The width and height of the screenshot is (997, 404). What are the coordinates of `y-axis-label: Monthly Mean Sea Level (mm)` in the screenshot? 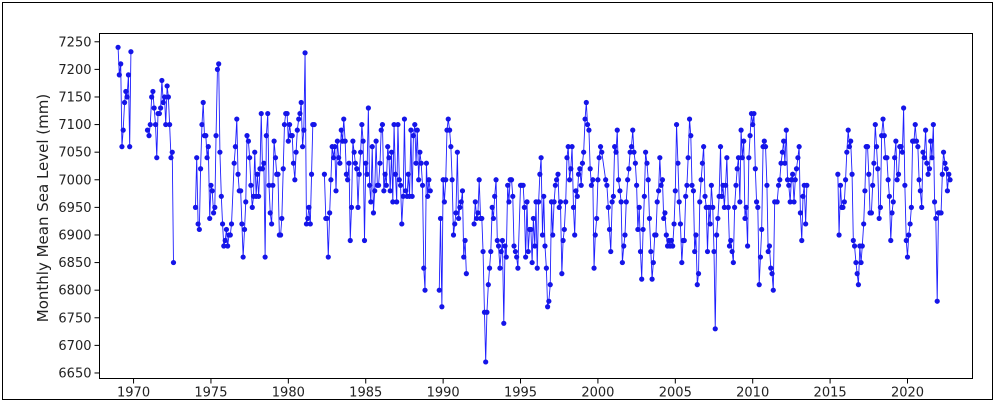 It's located at (43, 208).